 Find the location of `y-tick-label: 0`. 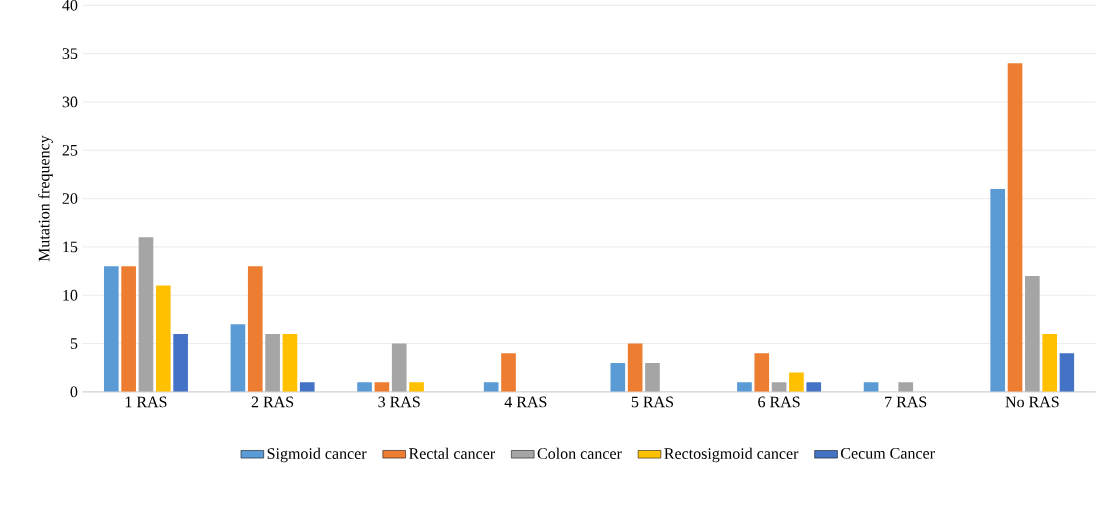

y-tick-label: 0 is located at coordinates (74, 392).